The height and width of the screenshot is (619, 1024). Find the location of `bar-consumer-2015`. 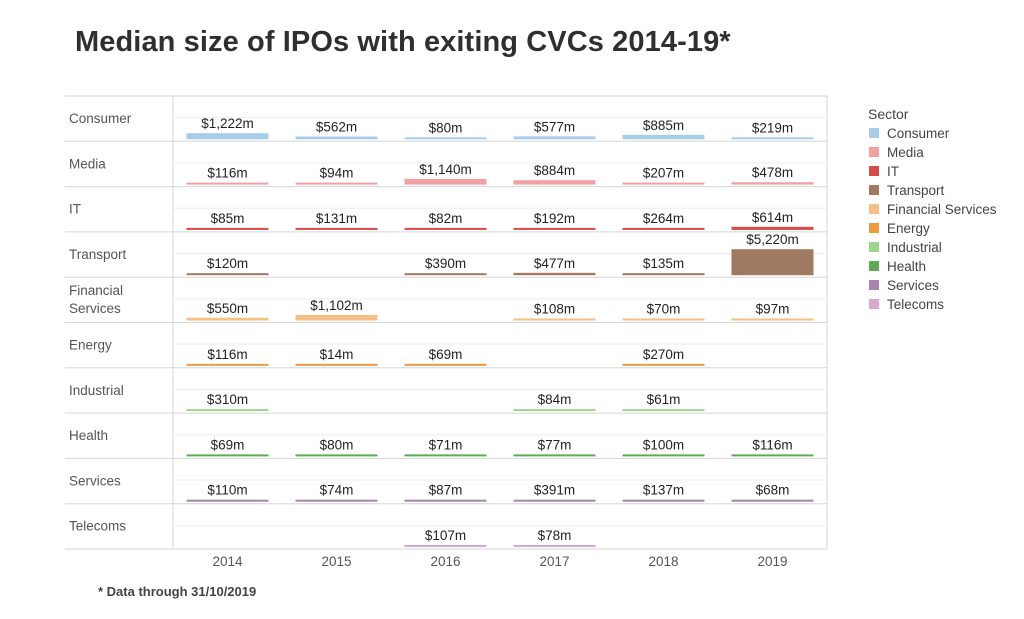

bar-consumer-2015 is located at coordinates (336, 138).